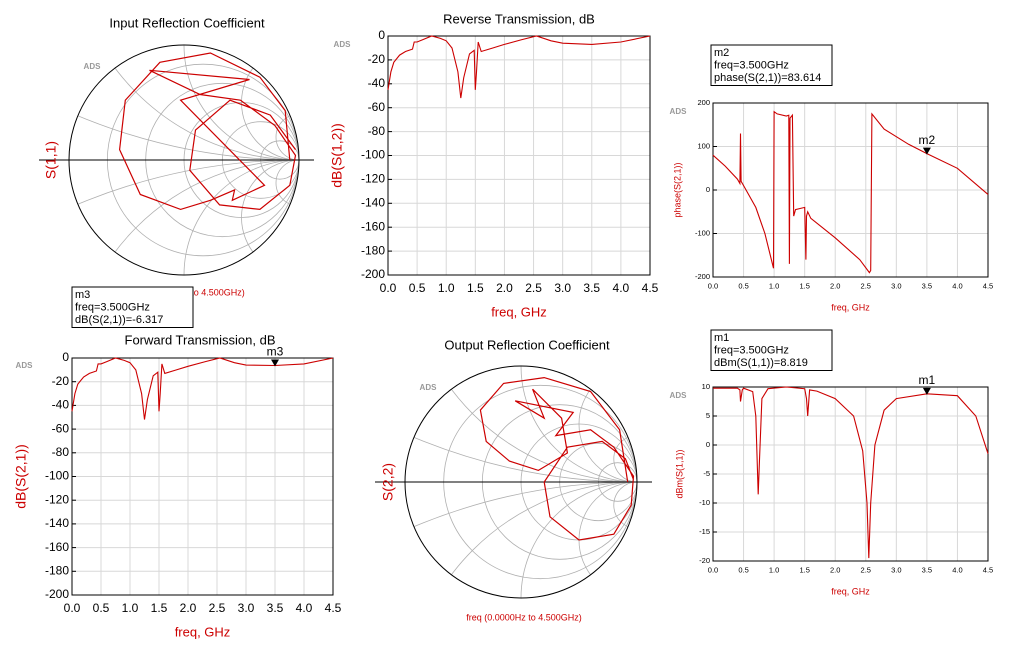 The width and height of the screenshot is (1021, 654). Describe the element at coordinates (519, 18) in the screenshot. I see `chart-title: Reverse Transmission, dB` at that location.